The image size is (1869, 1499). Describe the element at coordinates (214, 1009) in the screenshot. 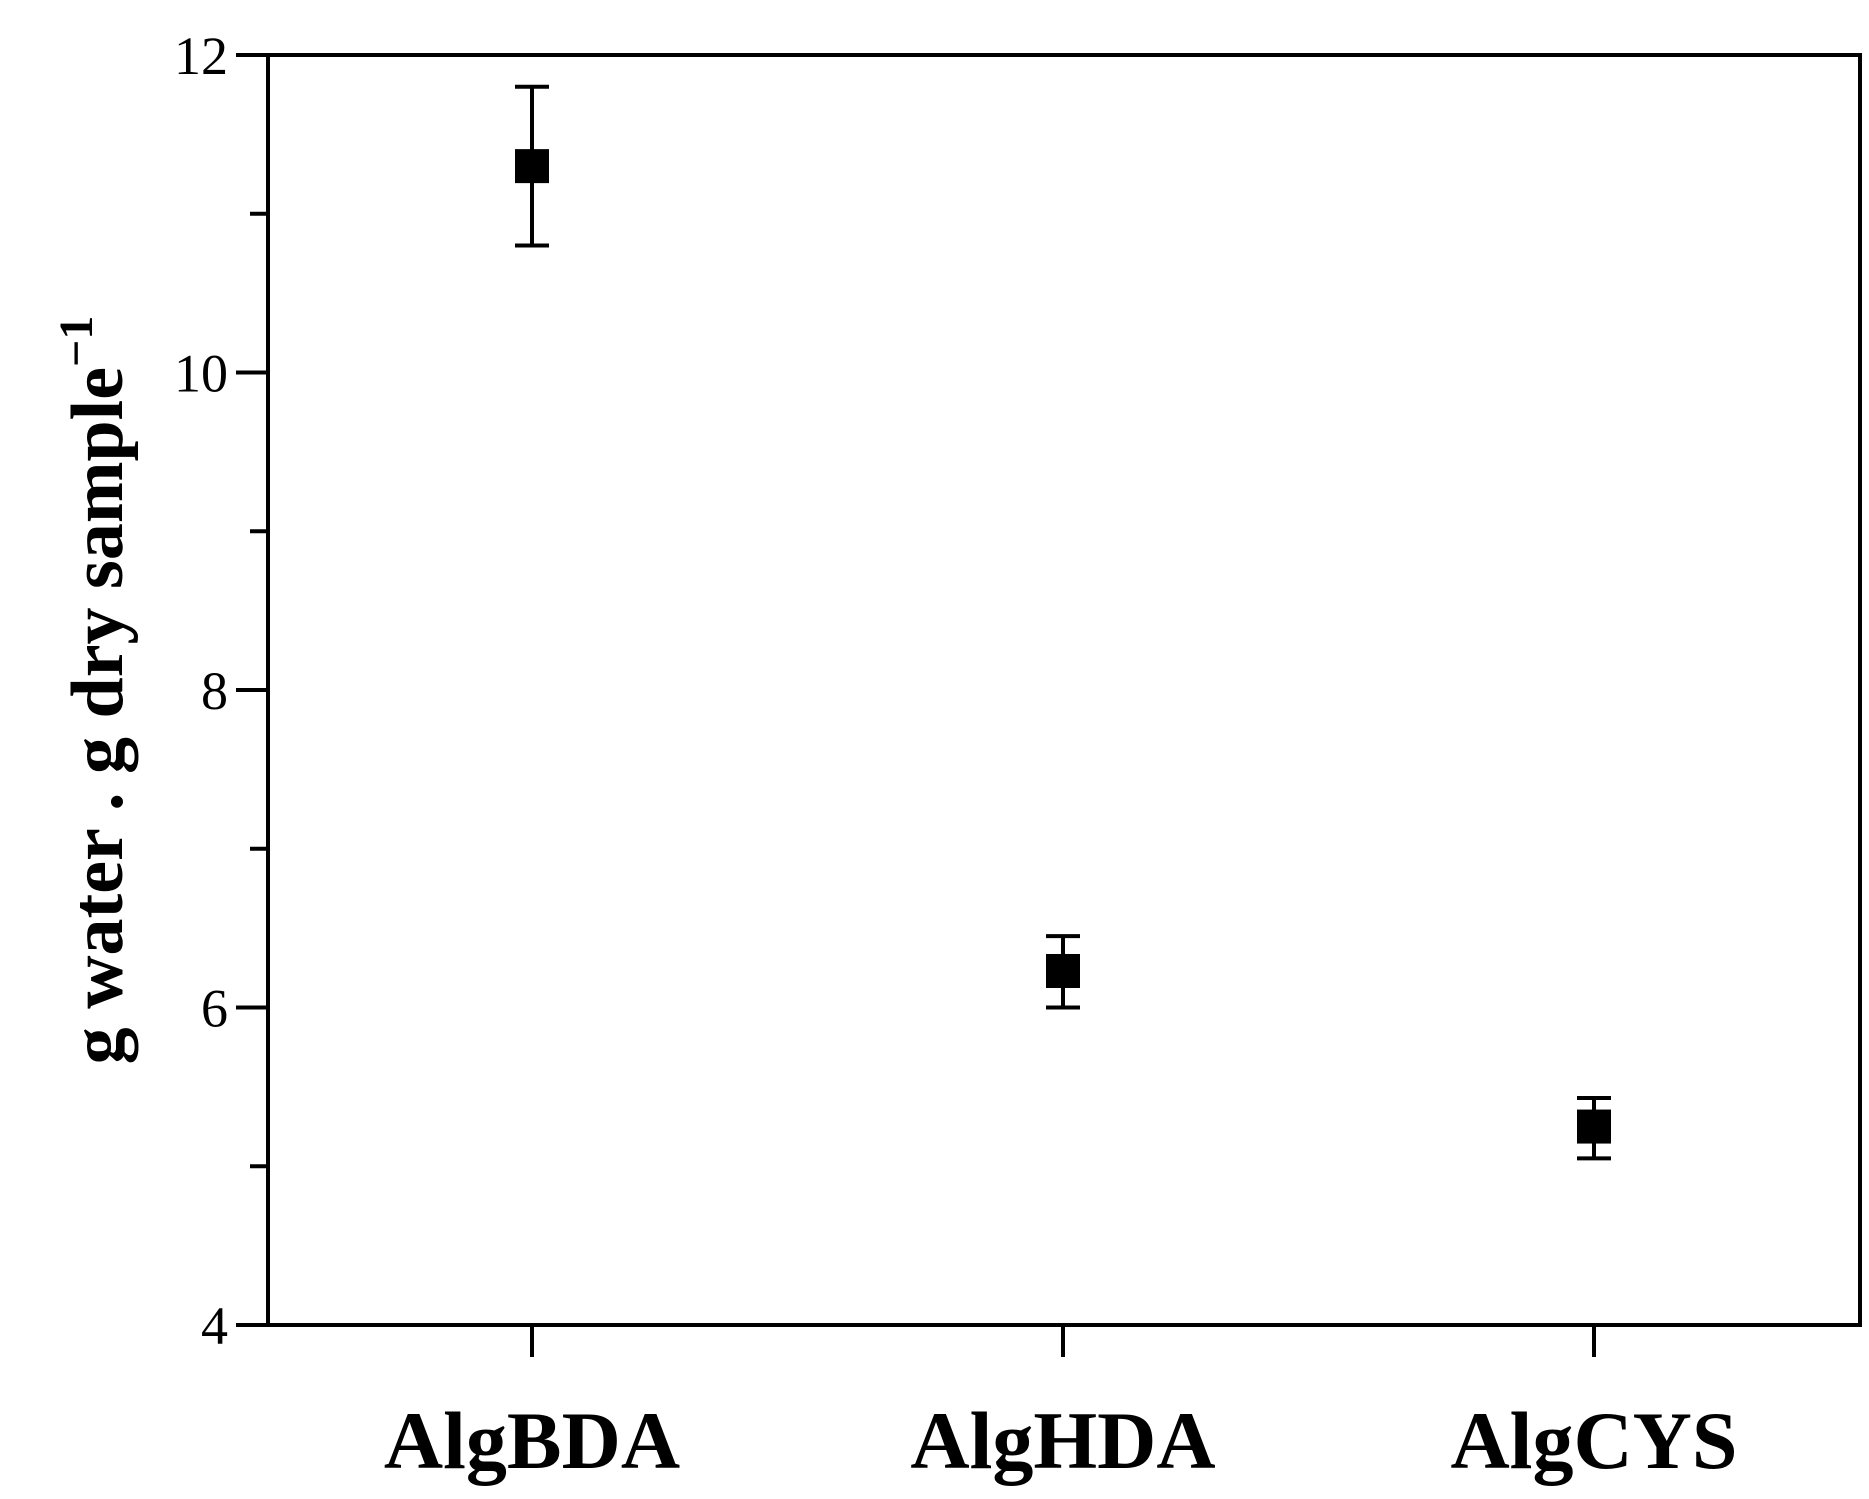

I see `y-tick-label: 6` at that location.